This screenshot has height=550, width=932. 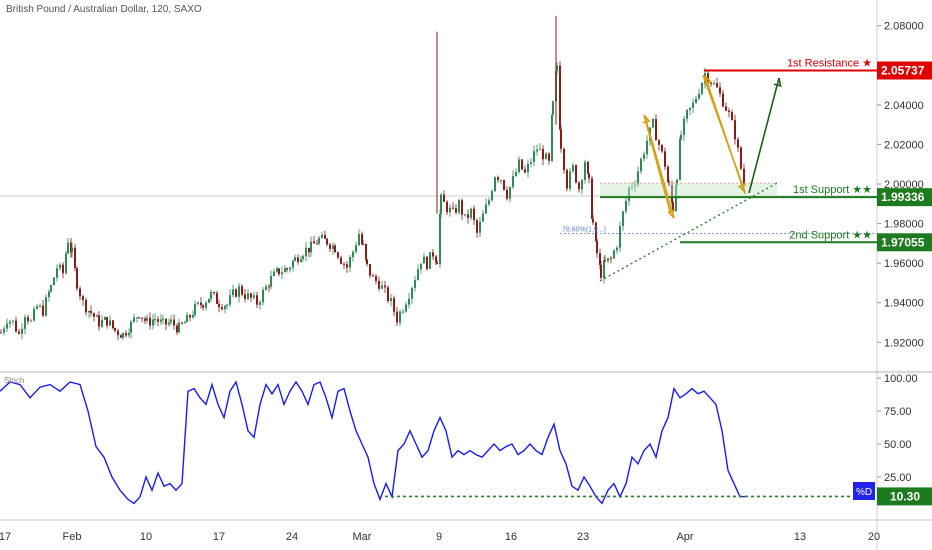 I want to click on stoch-panel-label: Stoch, so click(x=14, y=380).